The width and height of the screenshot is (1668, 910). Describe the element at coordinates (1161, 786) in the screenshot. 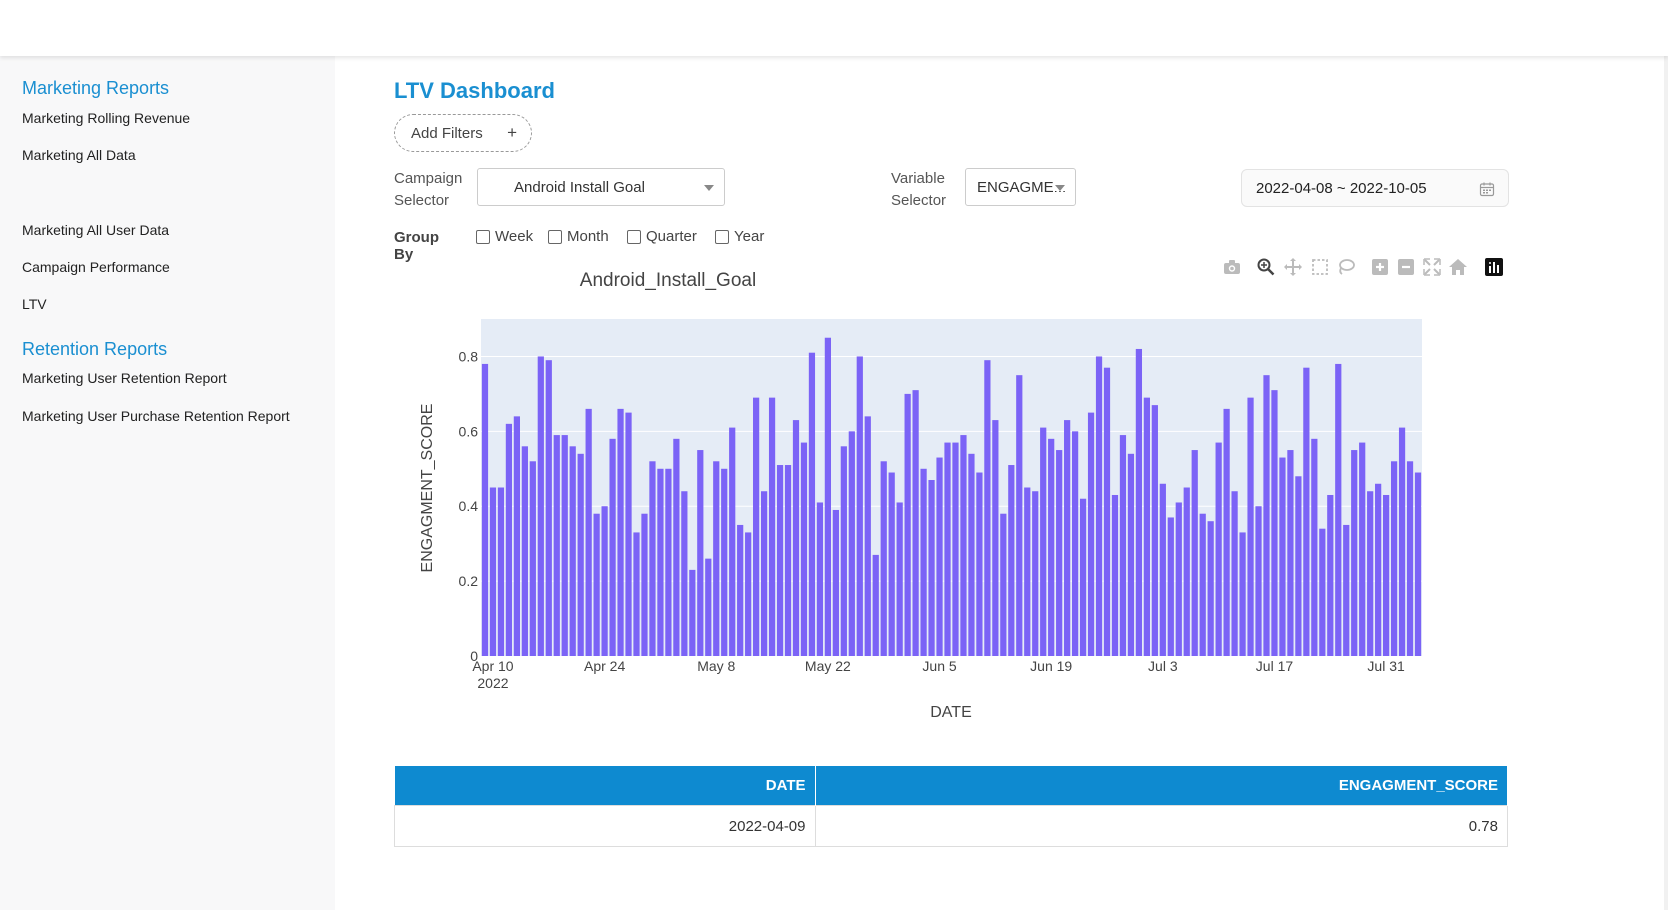

I see `table-header-engagement-score: ENGAGMENT_SCORE` at that location.